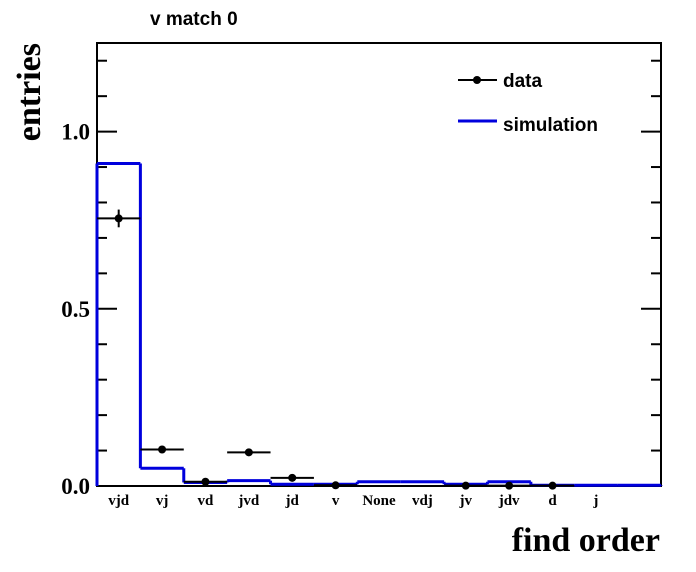  What do you see at coordinates (523, 81) in the screenshot?
I see `legend-data-label: data` at bounding box center [523, 81].